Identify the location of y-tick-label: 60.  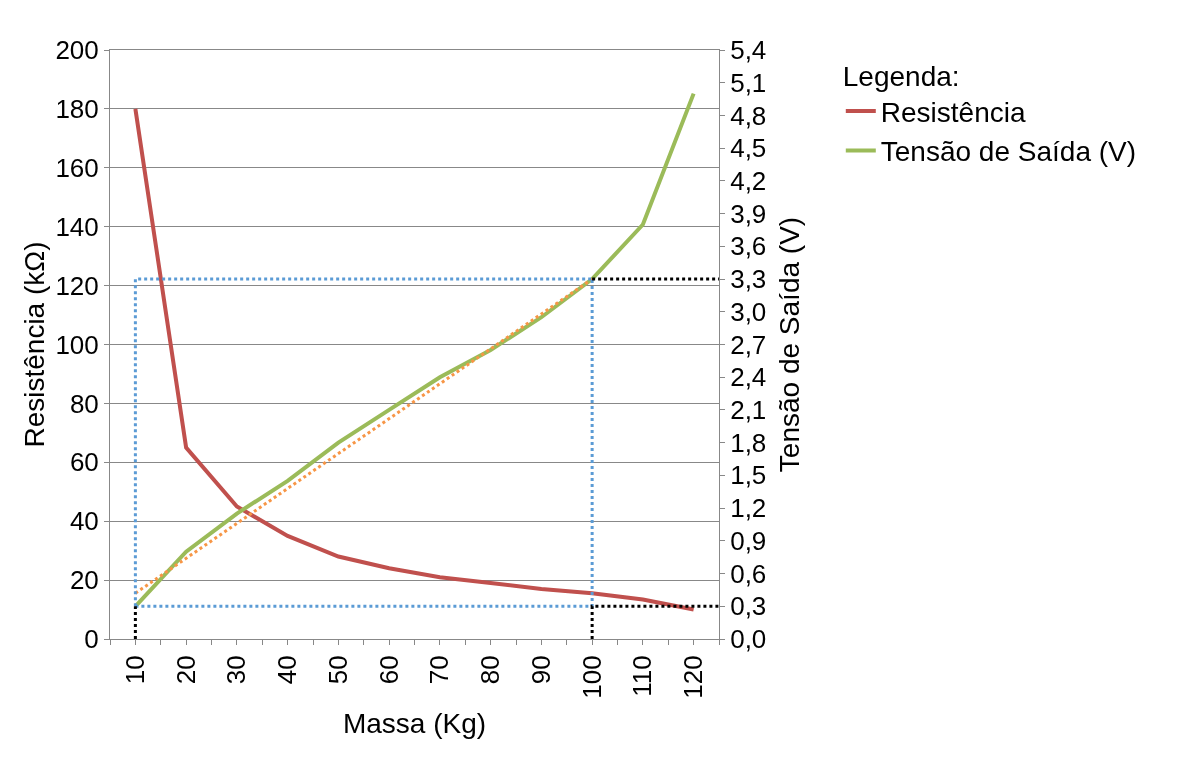
(84, 462).